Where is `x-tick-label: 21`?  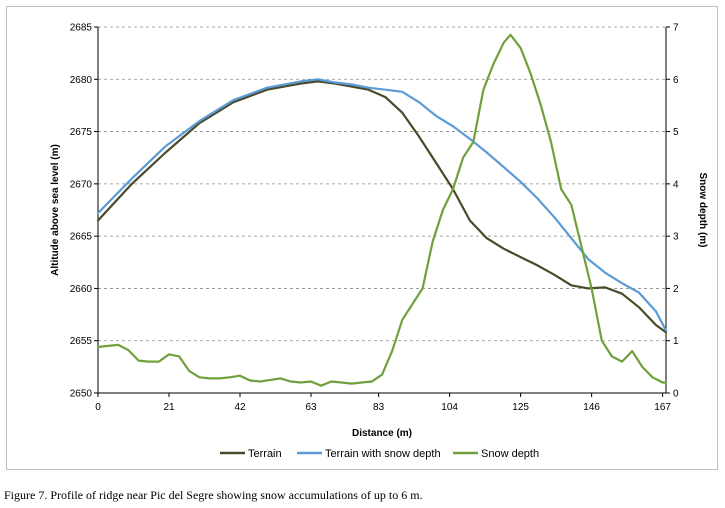
x-tick-label: 21 is located at coordinates (169, 407).